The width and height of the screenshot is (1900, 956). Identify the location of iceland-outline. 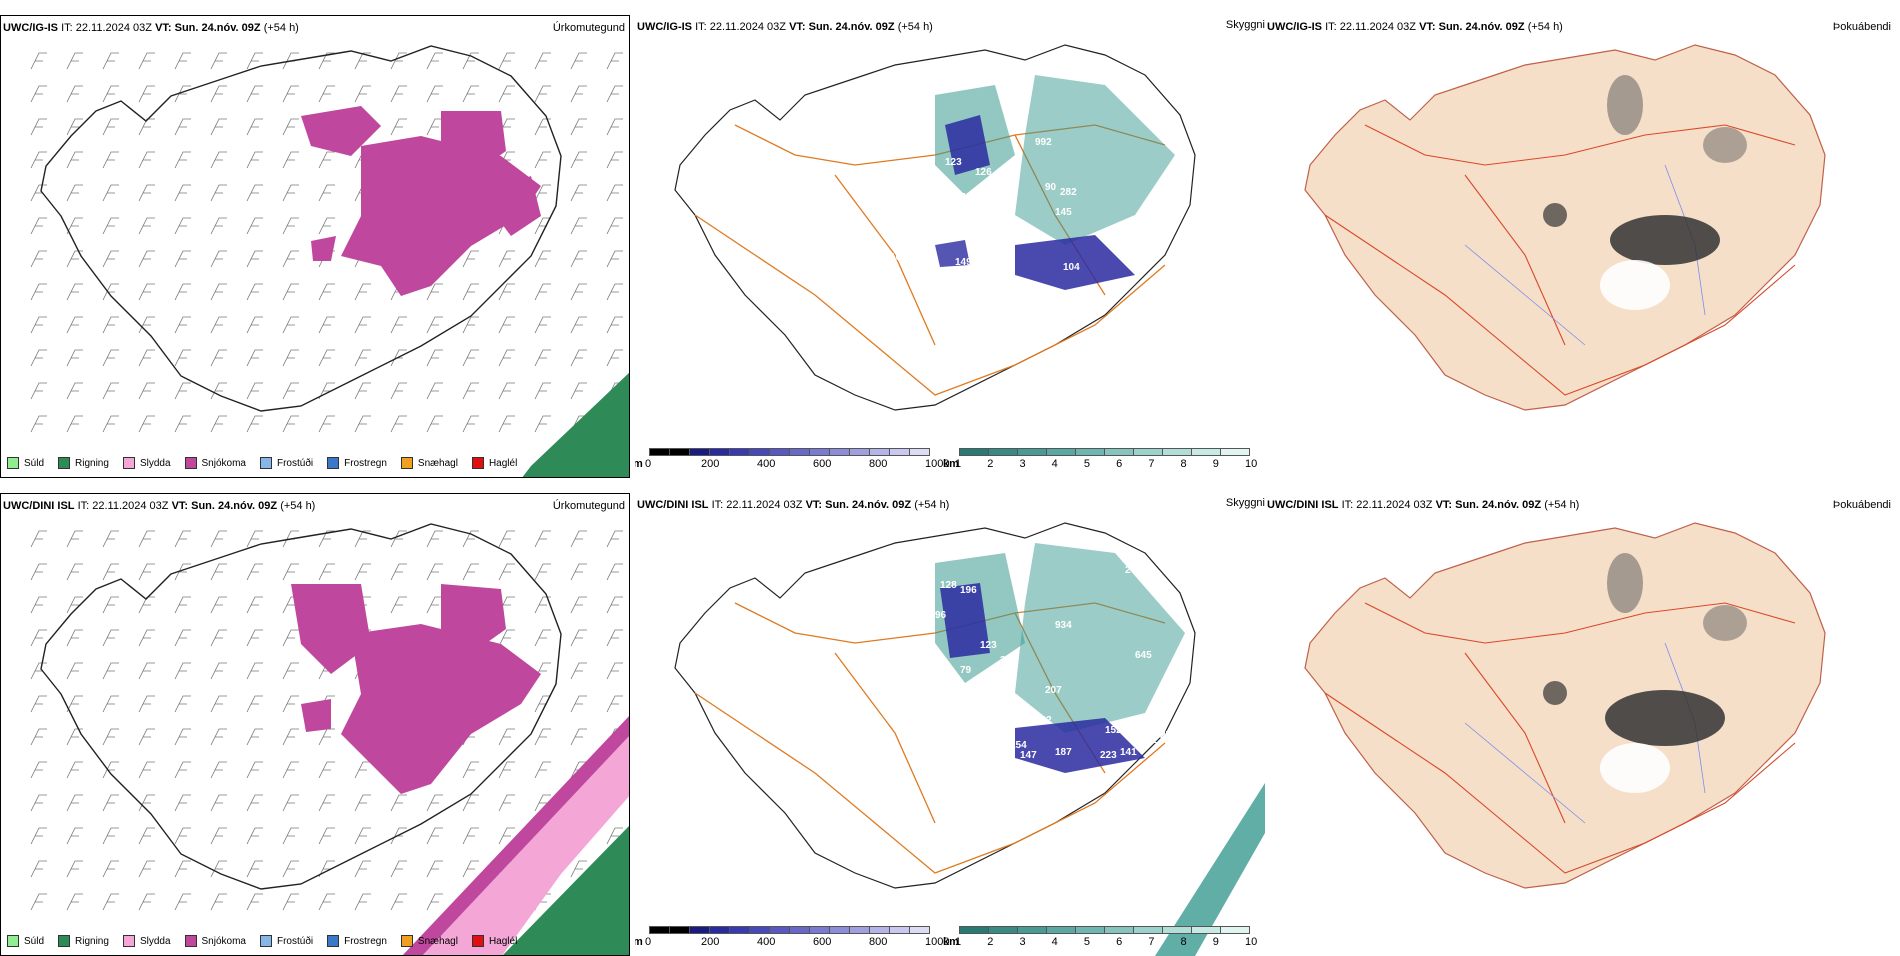
(935, 227).